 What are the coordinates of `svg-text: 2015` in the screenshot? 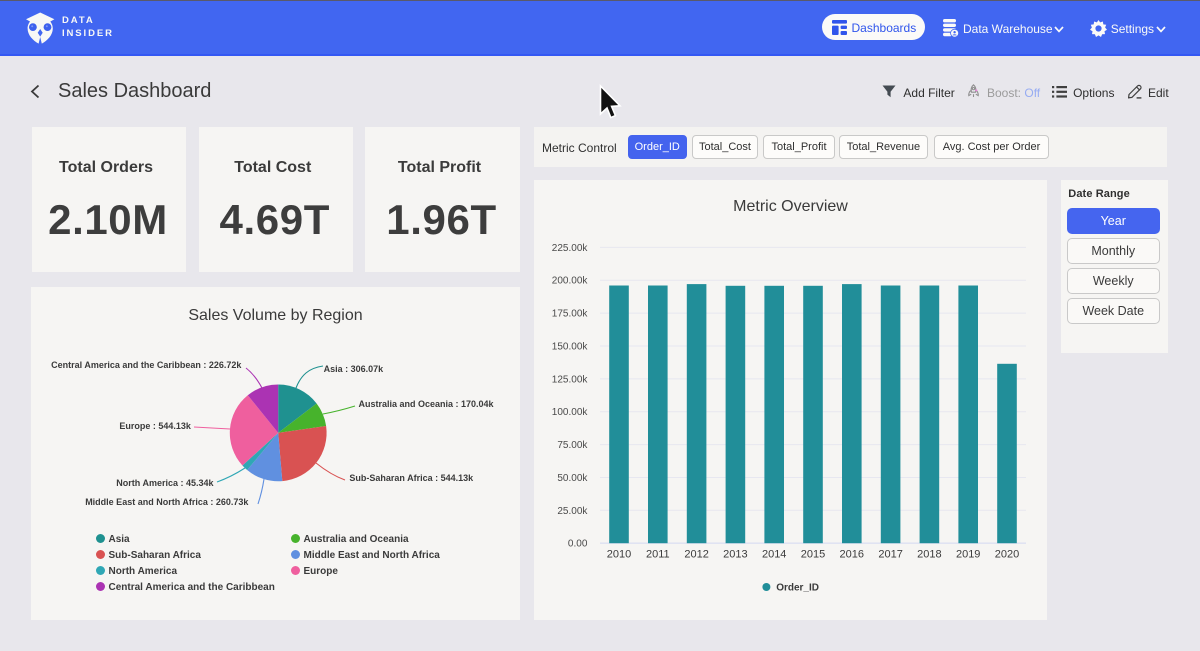 It's located at (813, 555).